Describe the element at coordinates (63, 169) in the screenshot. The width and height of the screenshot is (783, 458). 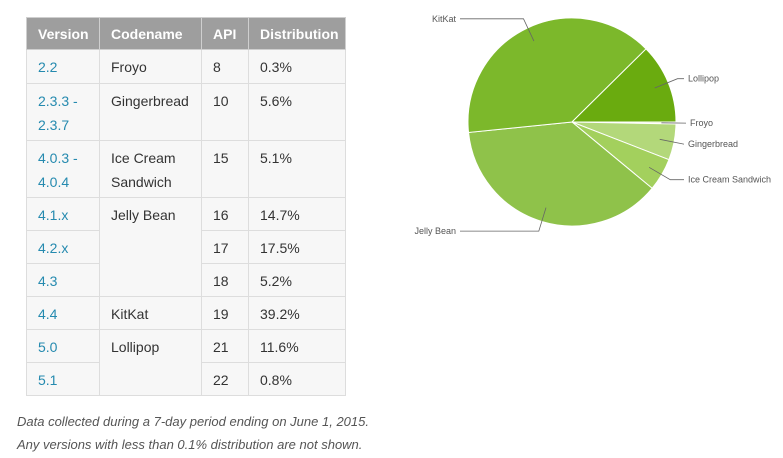
I see `version-cell: 4.0.3 -4.0.4` at that location.